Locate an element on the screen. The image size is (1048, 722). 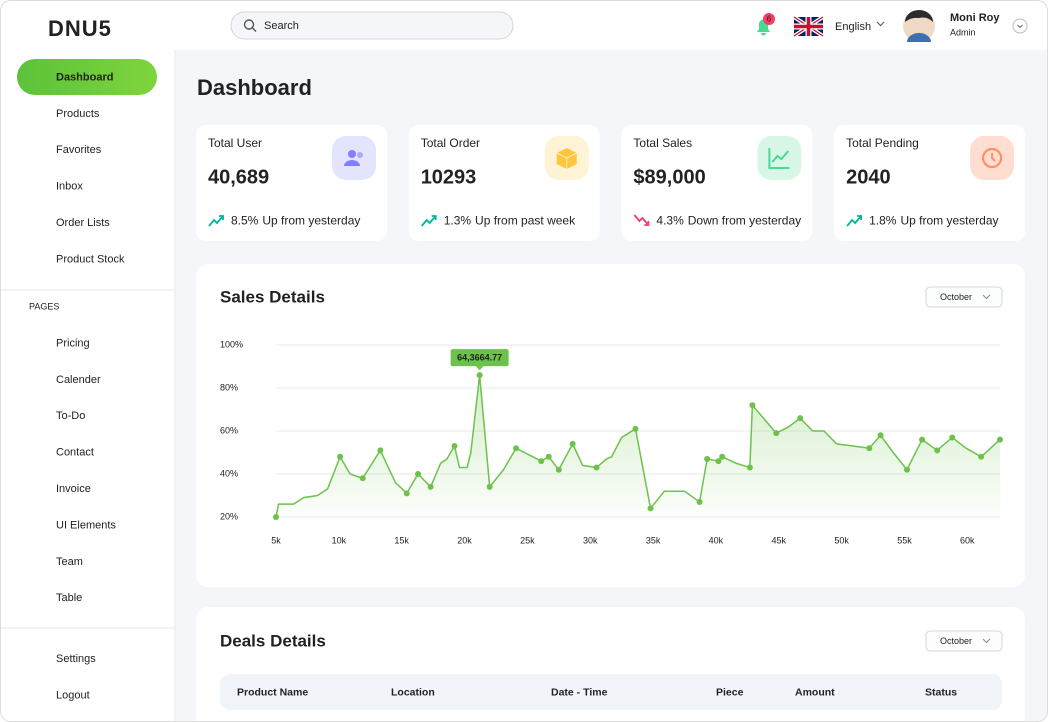
y-tick-label: 40% is located at coordinates (229, 473).